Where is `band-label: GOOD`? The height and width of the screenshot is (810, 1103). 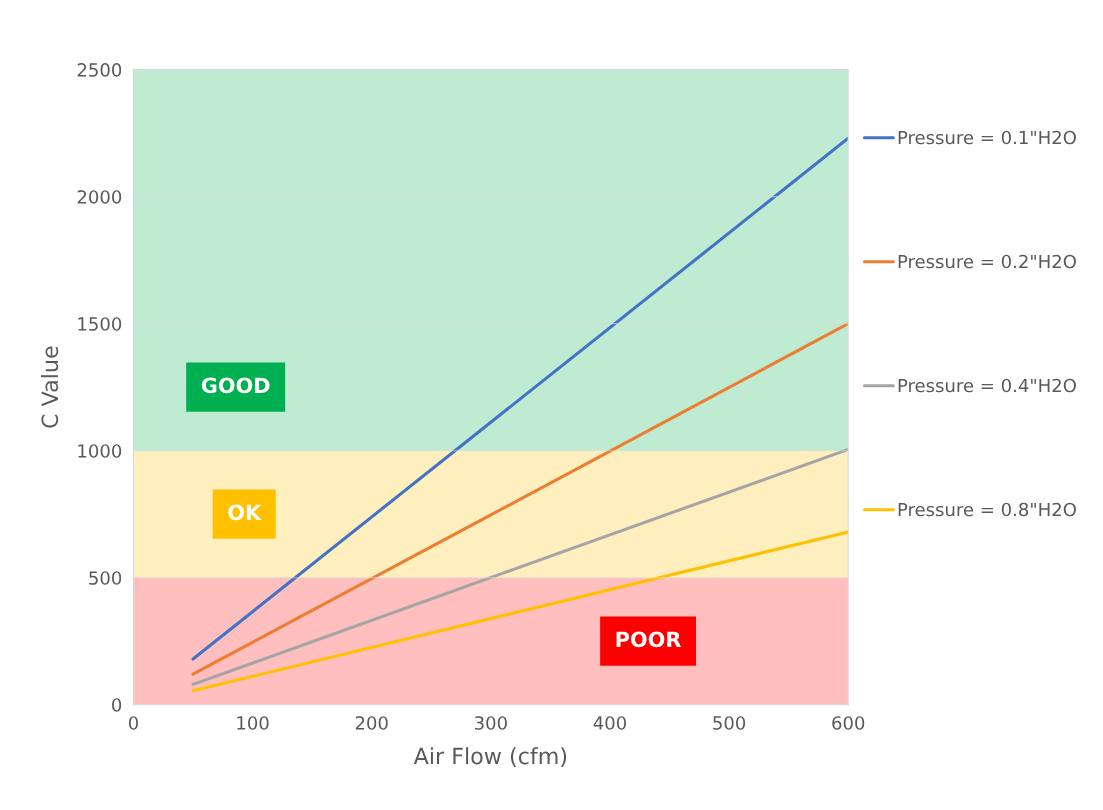 band-label: GOOD is located at coordinates (235, 385).